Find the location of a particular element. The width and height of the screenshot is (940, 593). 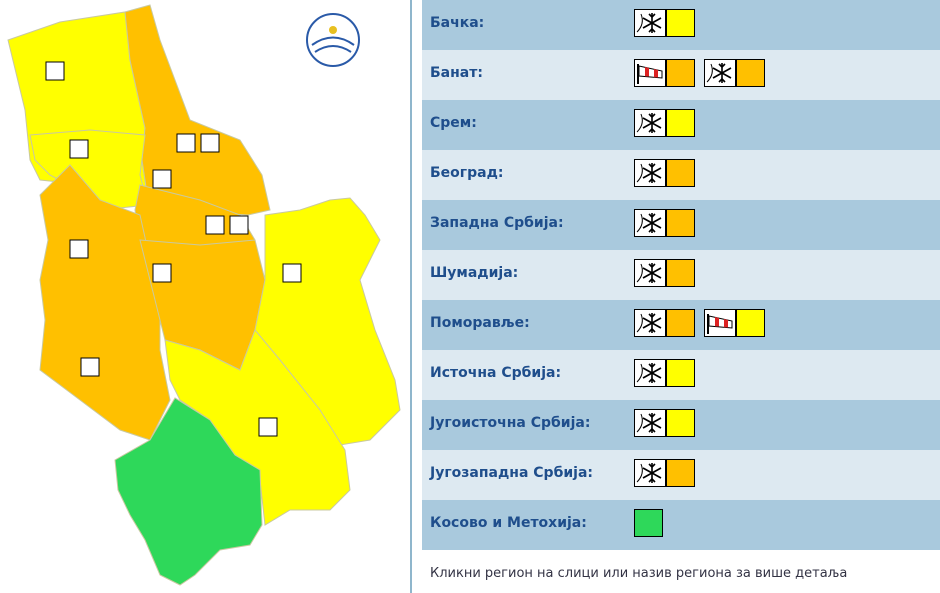

region-name: Банат: is located at coordinates (456, 73).